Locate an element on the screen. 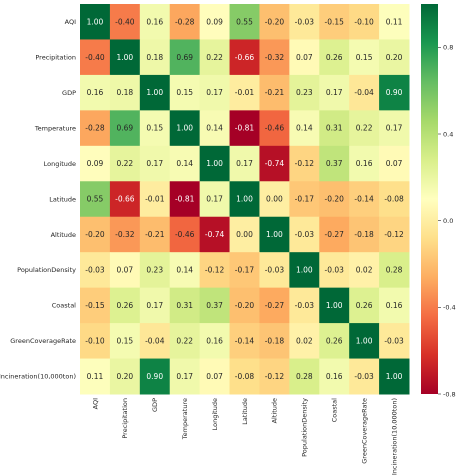  x-tick-label: Temperature is located at coordinates (185, 419).